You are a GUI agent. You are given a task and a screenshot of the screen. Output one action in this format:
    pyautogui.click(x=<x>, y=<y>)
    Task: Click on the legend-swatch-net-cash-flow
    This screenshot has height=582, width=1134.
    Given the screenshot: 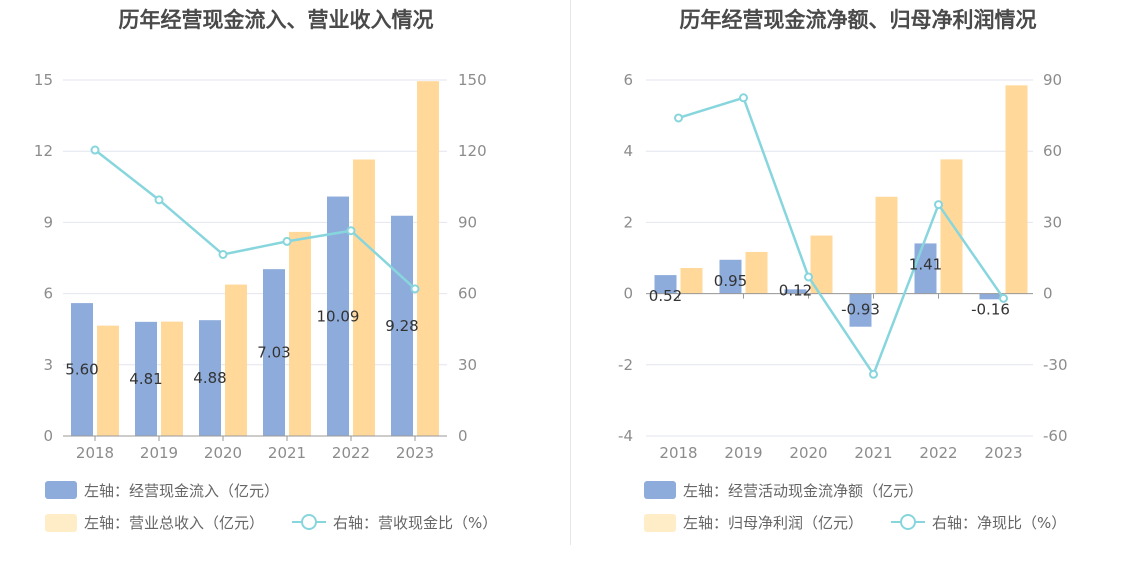 What is the action you would take?
    pyautogui.click(x=660, y=490)
    